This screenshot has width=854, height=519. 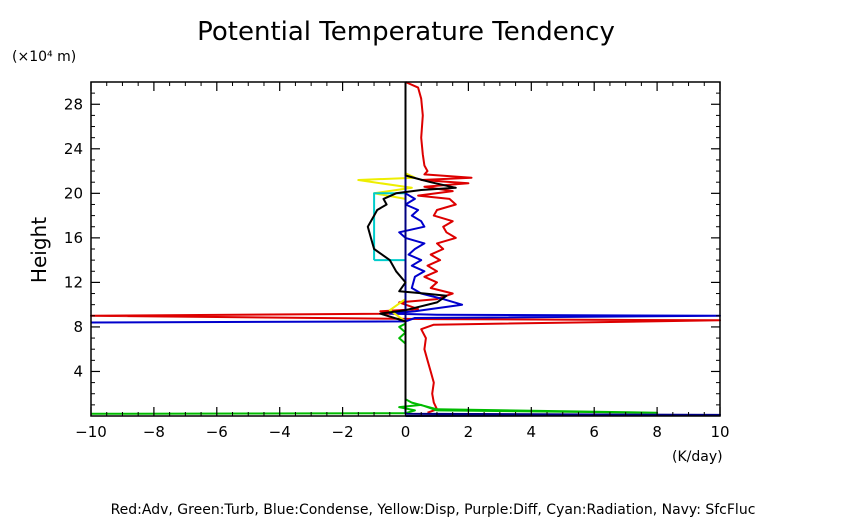 I want to click on series-total-line, so click(x=411, y=246).